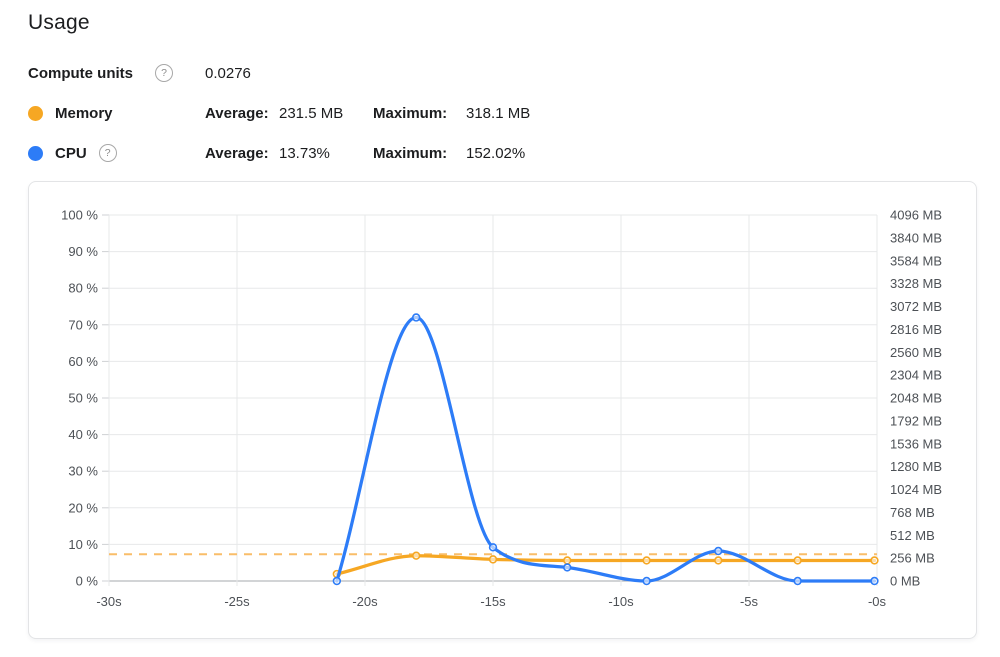  I want to click on right-axis-tick-label: 2560 MB, so click(916, 352).